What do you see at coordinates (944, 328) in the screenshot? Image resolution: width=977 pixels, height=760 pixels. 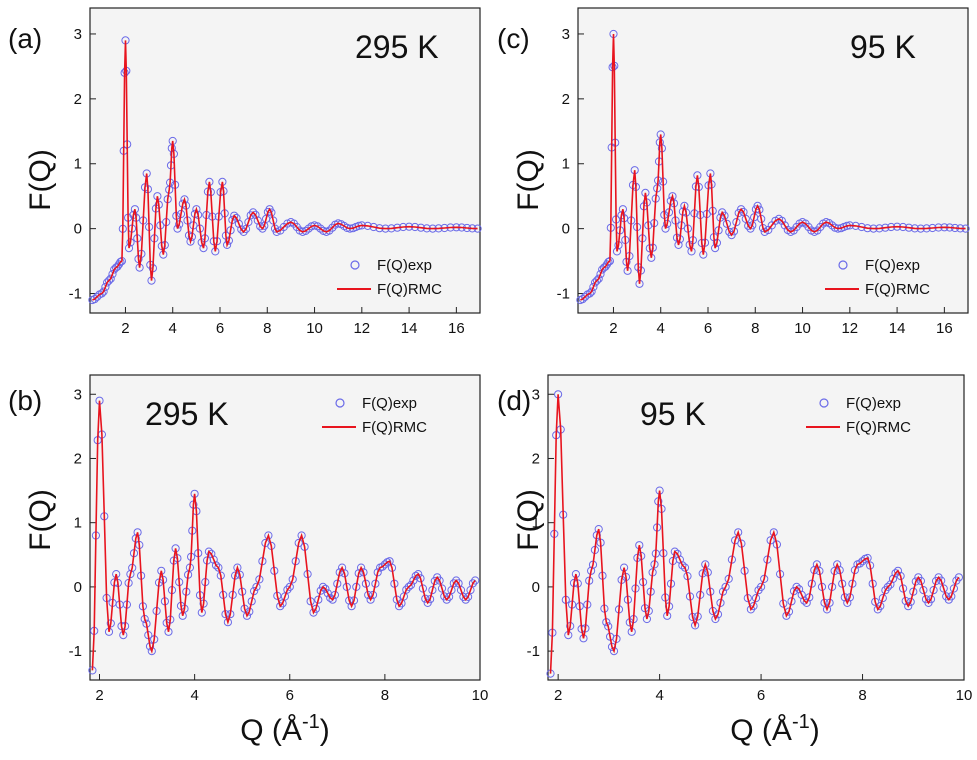 I see `x-tick-label-c-7: 16` at bounding box center [944, 328].